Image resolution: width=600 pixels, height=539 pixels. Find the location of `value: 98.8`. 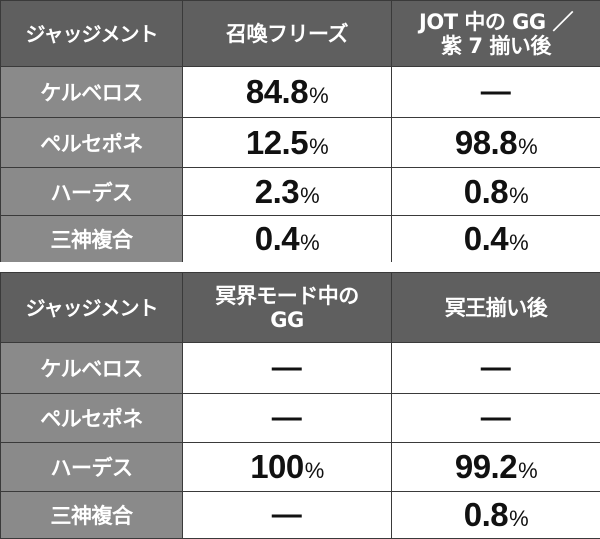

value: 98.8 is located at coordinates (486, 142).